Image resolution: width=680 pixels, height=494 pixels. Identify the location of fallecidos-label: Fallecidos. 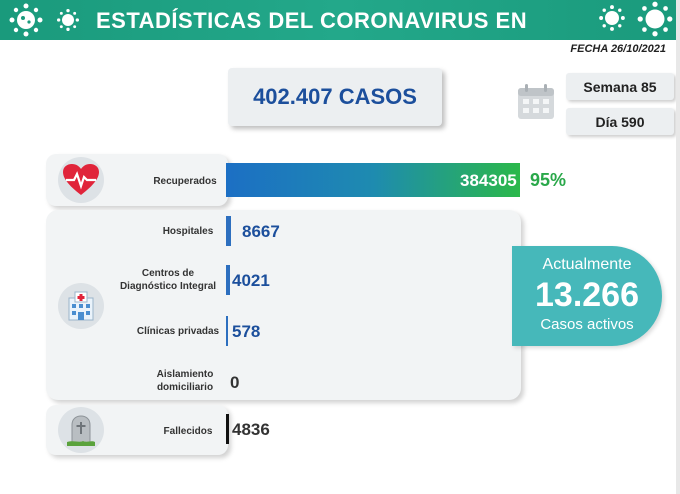
(188, 431).